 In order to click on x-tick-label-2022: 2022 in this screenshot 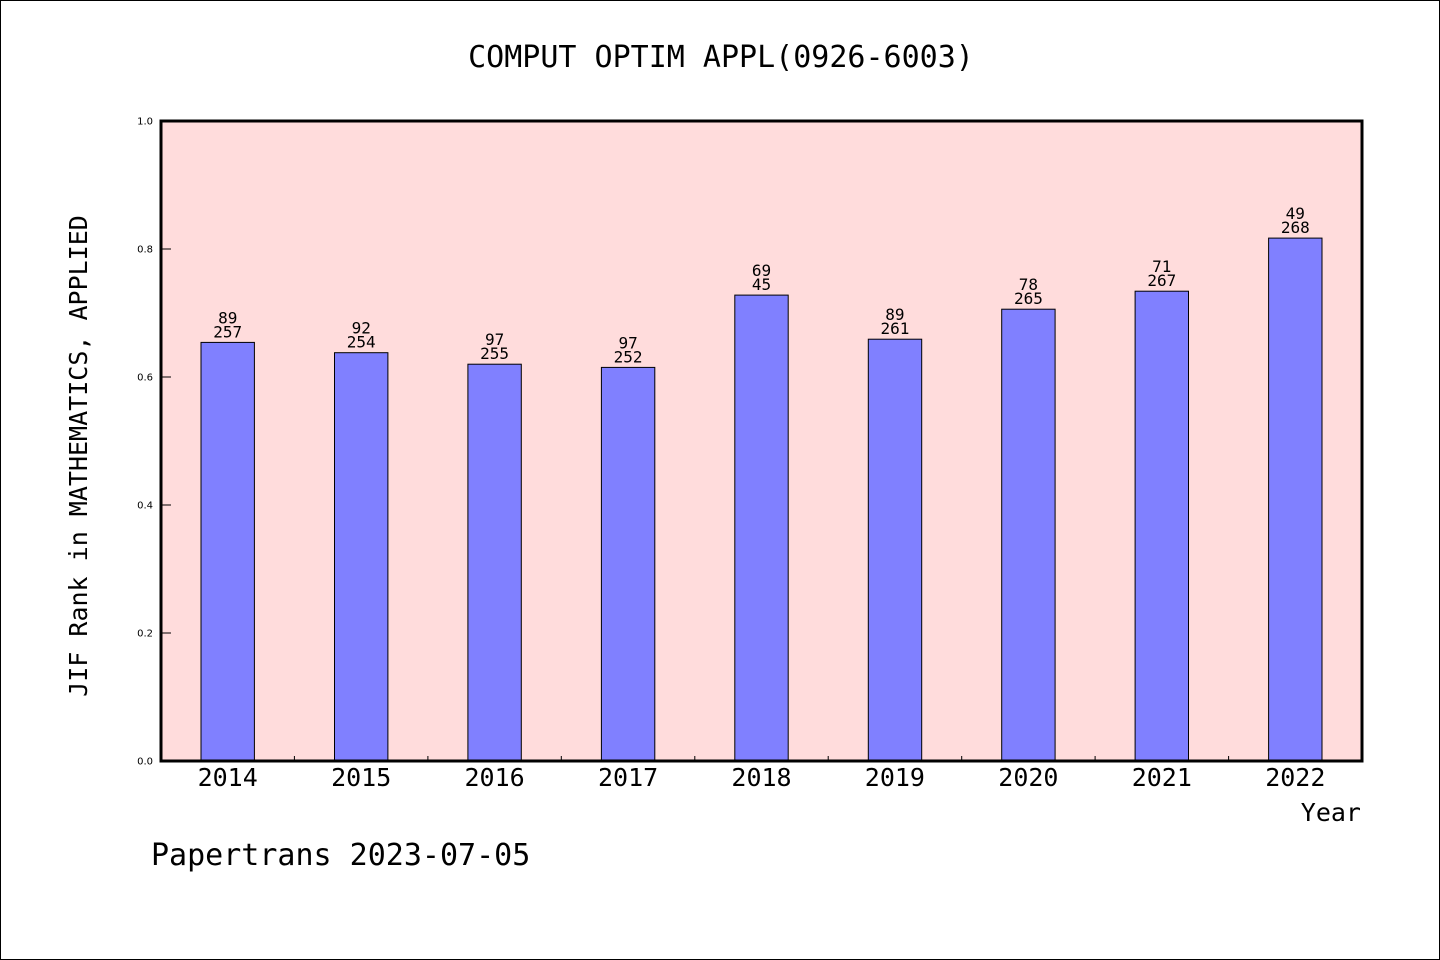, I will do `click(1295, 777)`.